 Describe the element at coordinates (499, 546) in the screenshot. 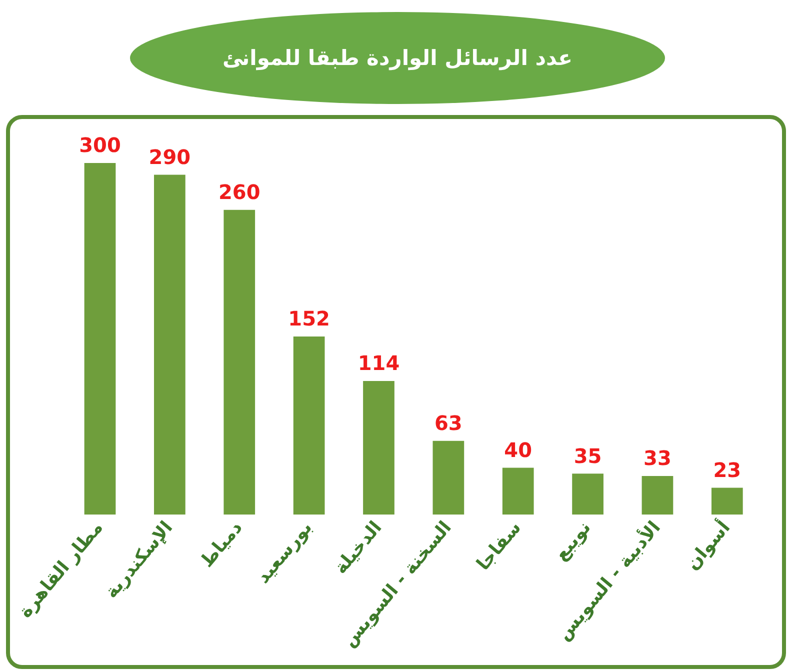

I see `x-tick-label: سفاجا` at that location.